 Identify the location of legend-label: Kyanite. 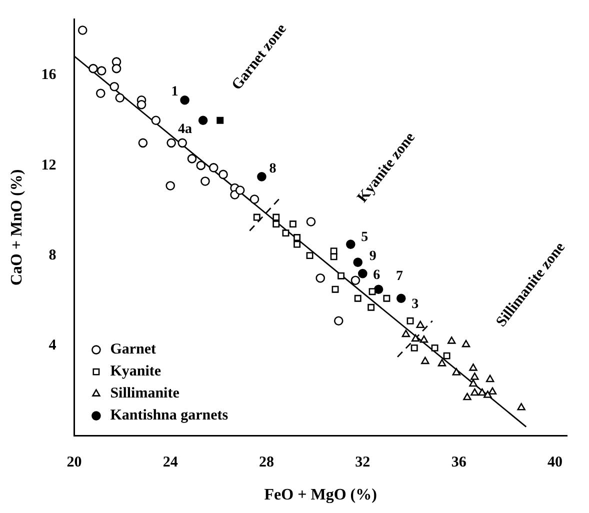
(136, 372).